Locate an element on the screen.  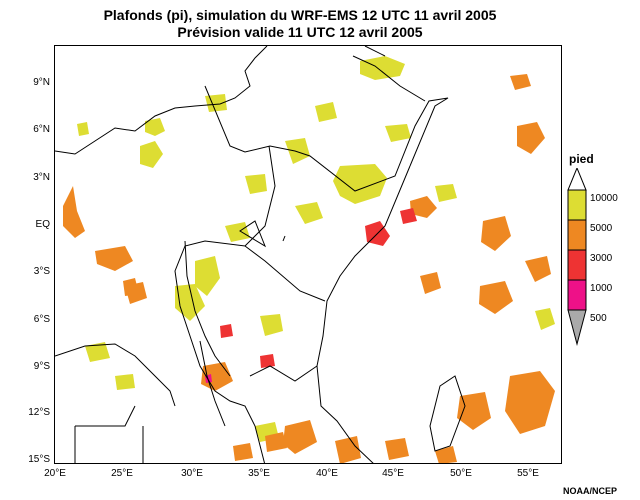
lon-label: 30°E is located at coordinates (192, 473).